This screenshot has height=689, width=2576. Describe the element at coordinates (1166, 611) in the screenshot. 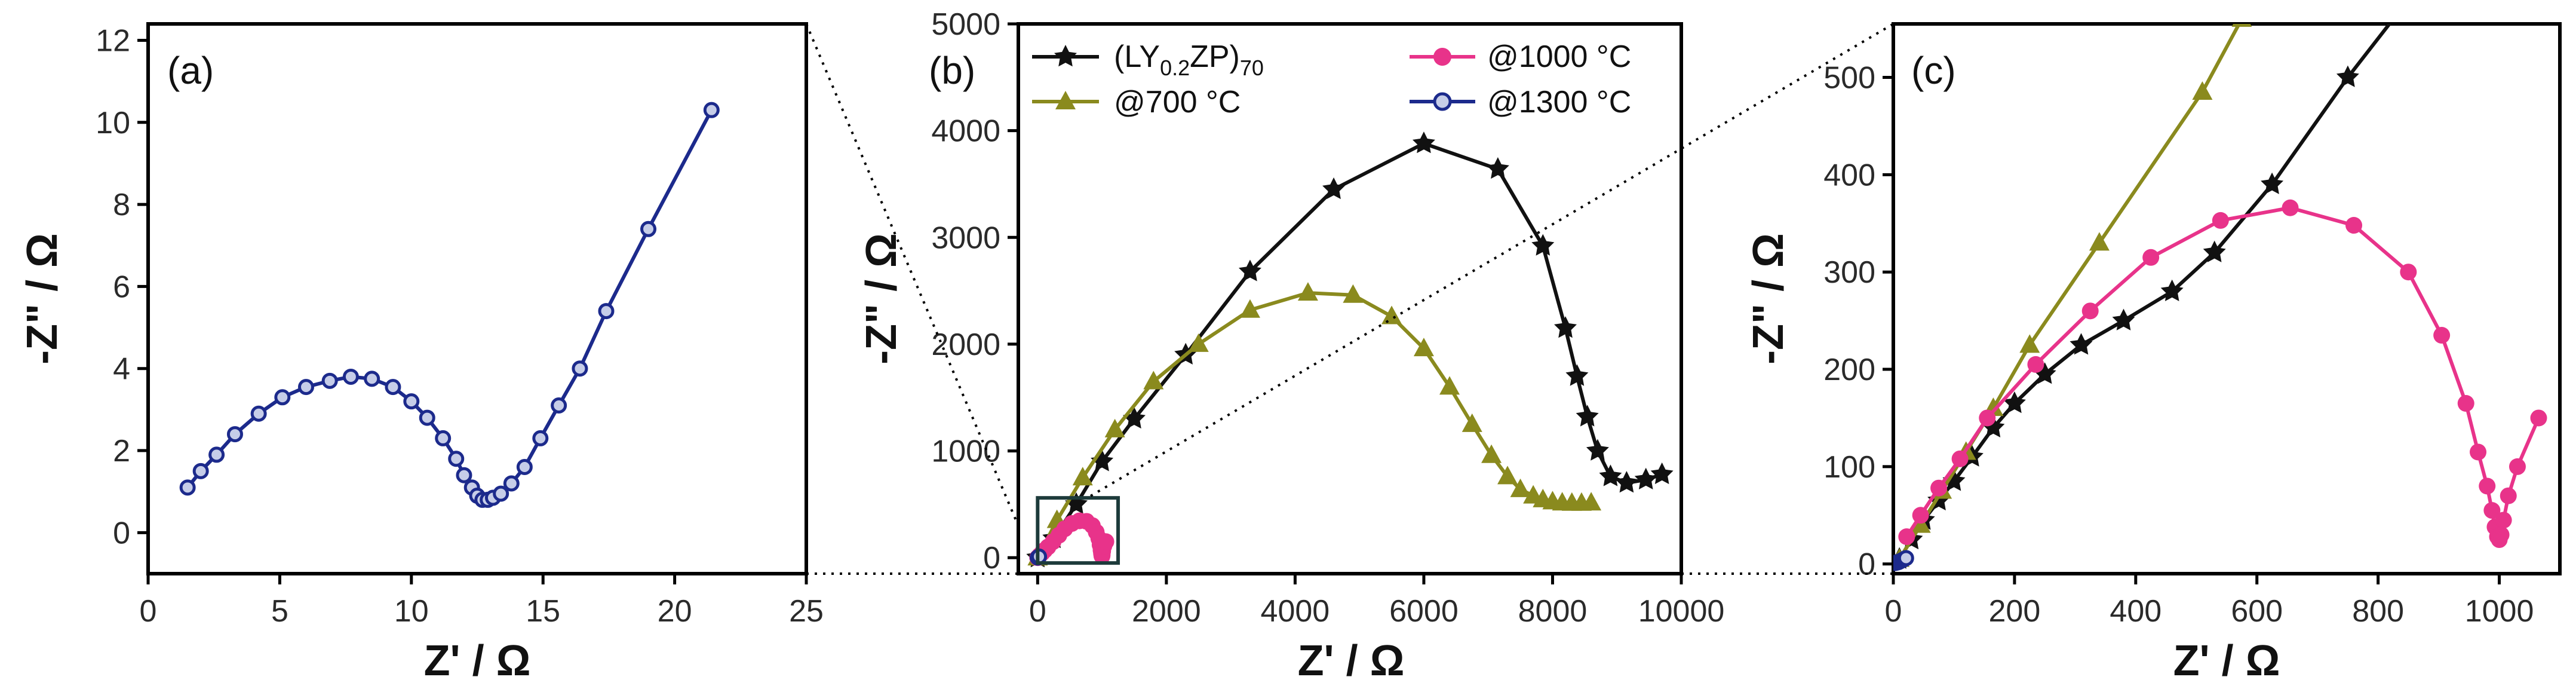

I see `x-tick-label-b: 2000` at that location.